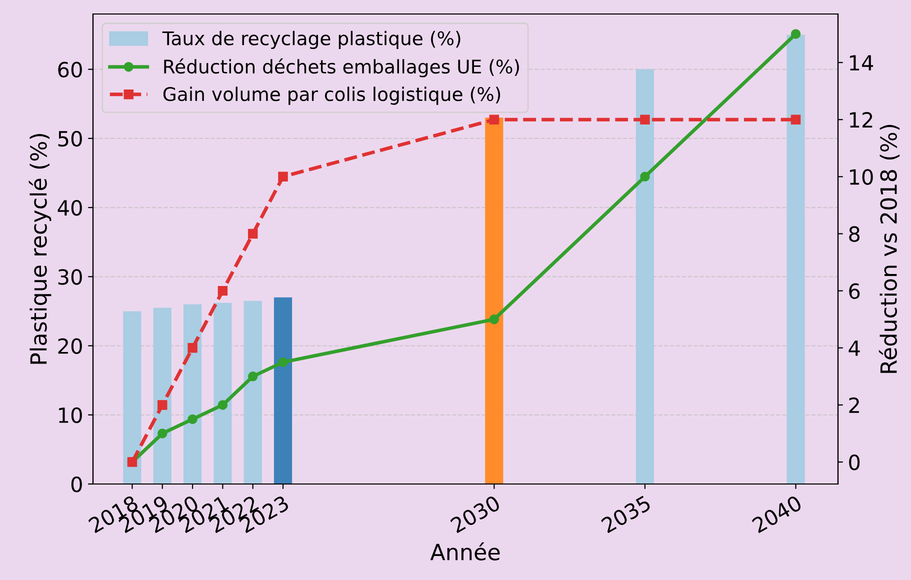  What do you see at coordinates (854, 291) in the screenshot?
I see `y2-tick-label: 6` at bounding box center [854, 291].